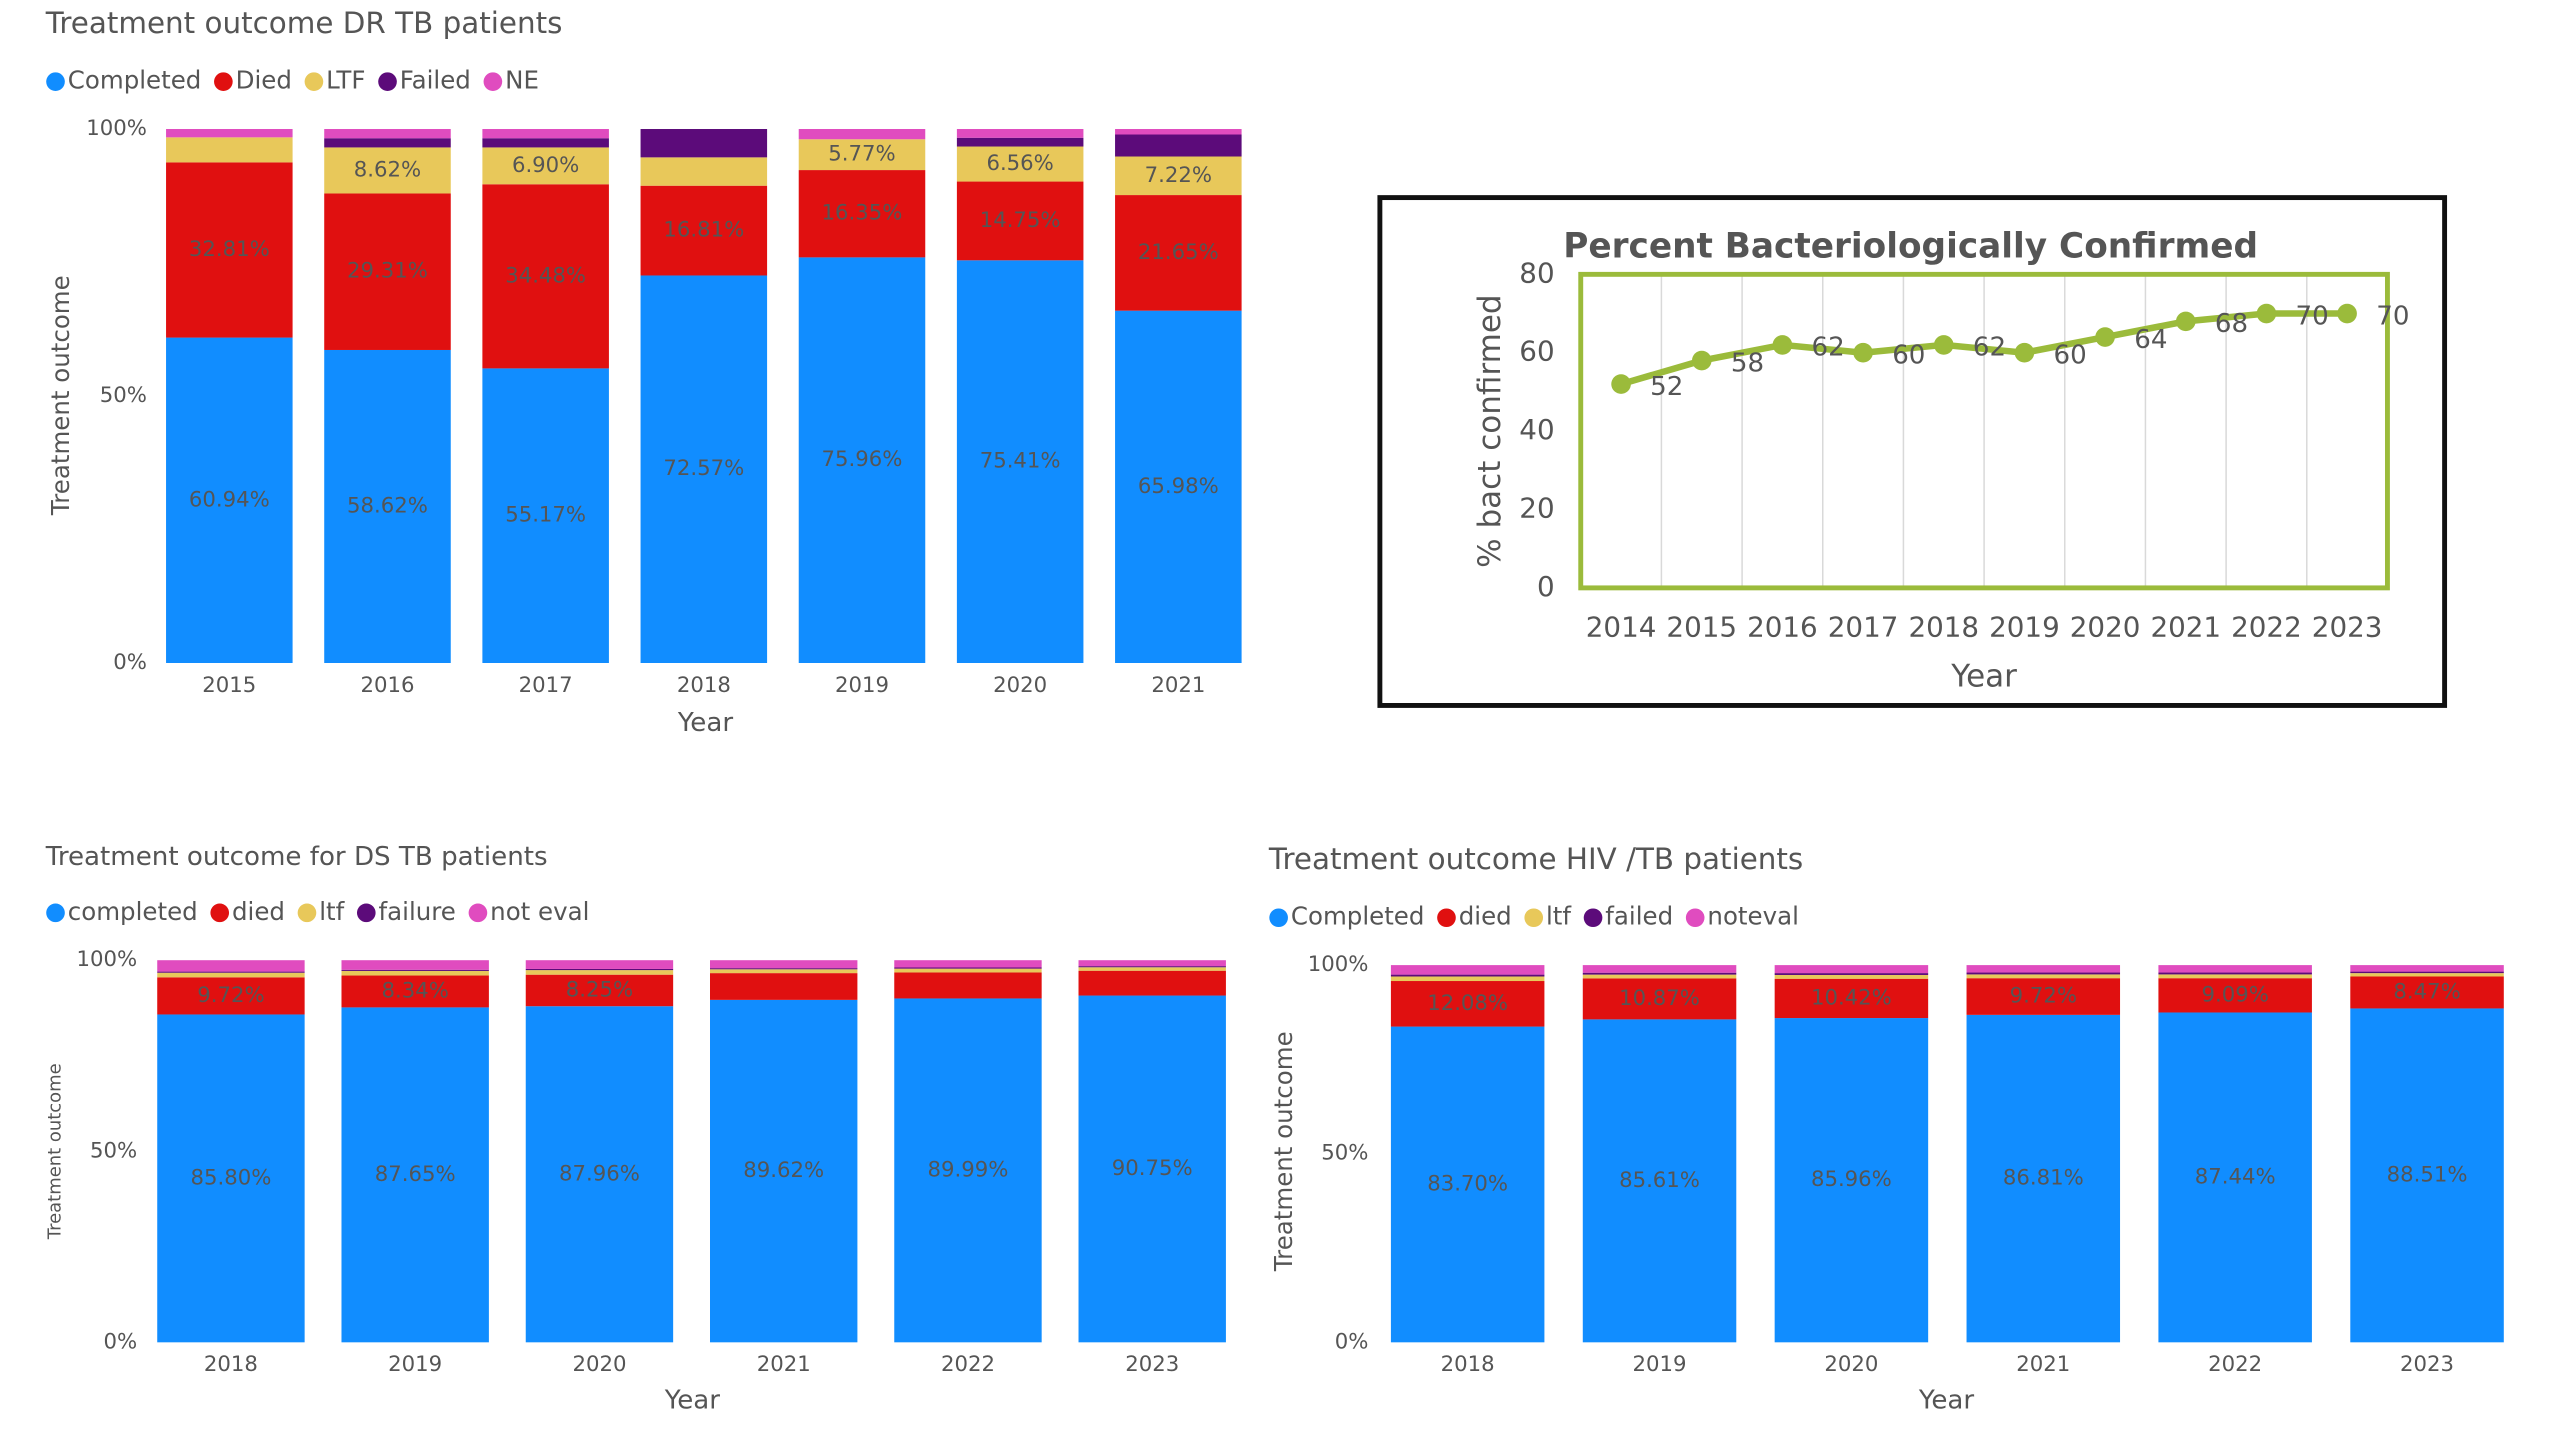  What do you see at coordinates (264, 80) in the screenshot?
I see `legend-label: Died` at bounding box center [264, 80].